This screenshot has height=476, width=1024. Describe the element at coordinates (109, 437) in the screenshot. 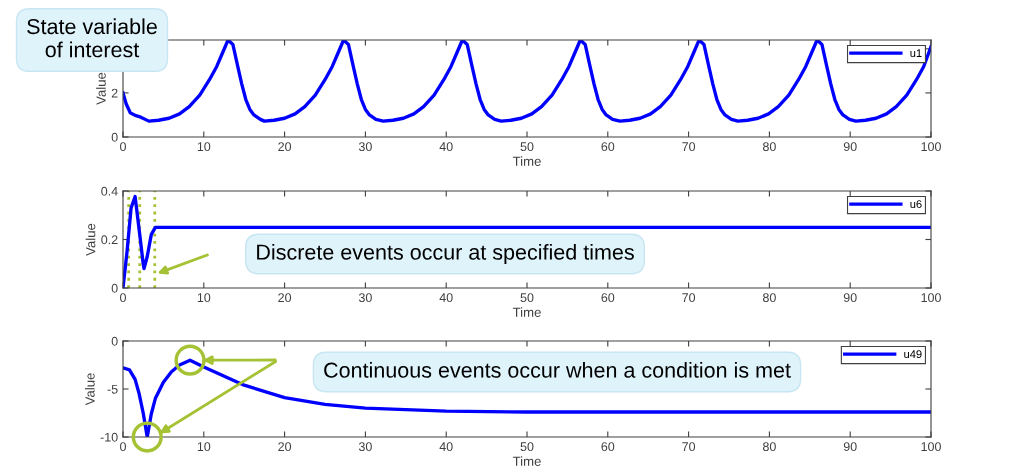

I see `y-tick-label: -10` at that location.